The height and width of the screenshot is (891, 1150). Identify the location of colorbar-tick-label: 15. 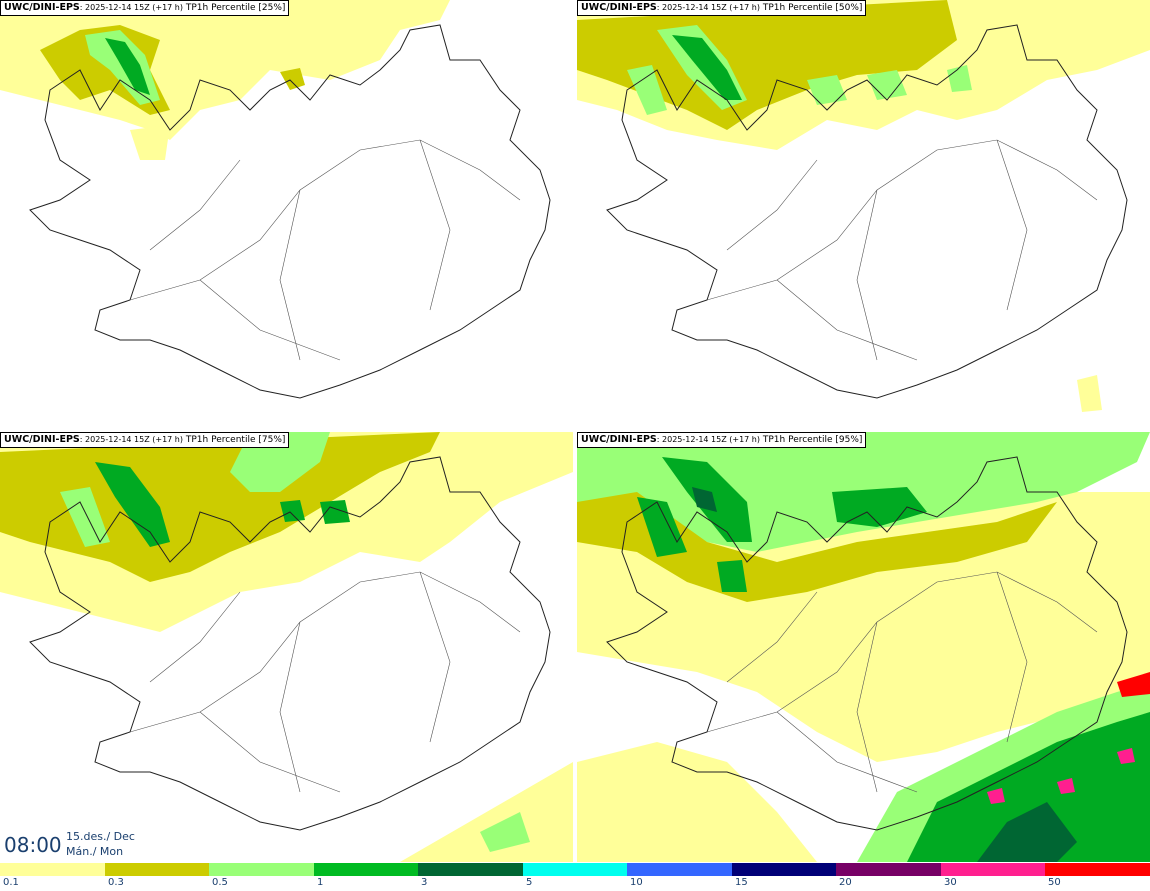
(741, 882).